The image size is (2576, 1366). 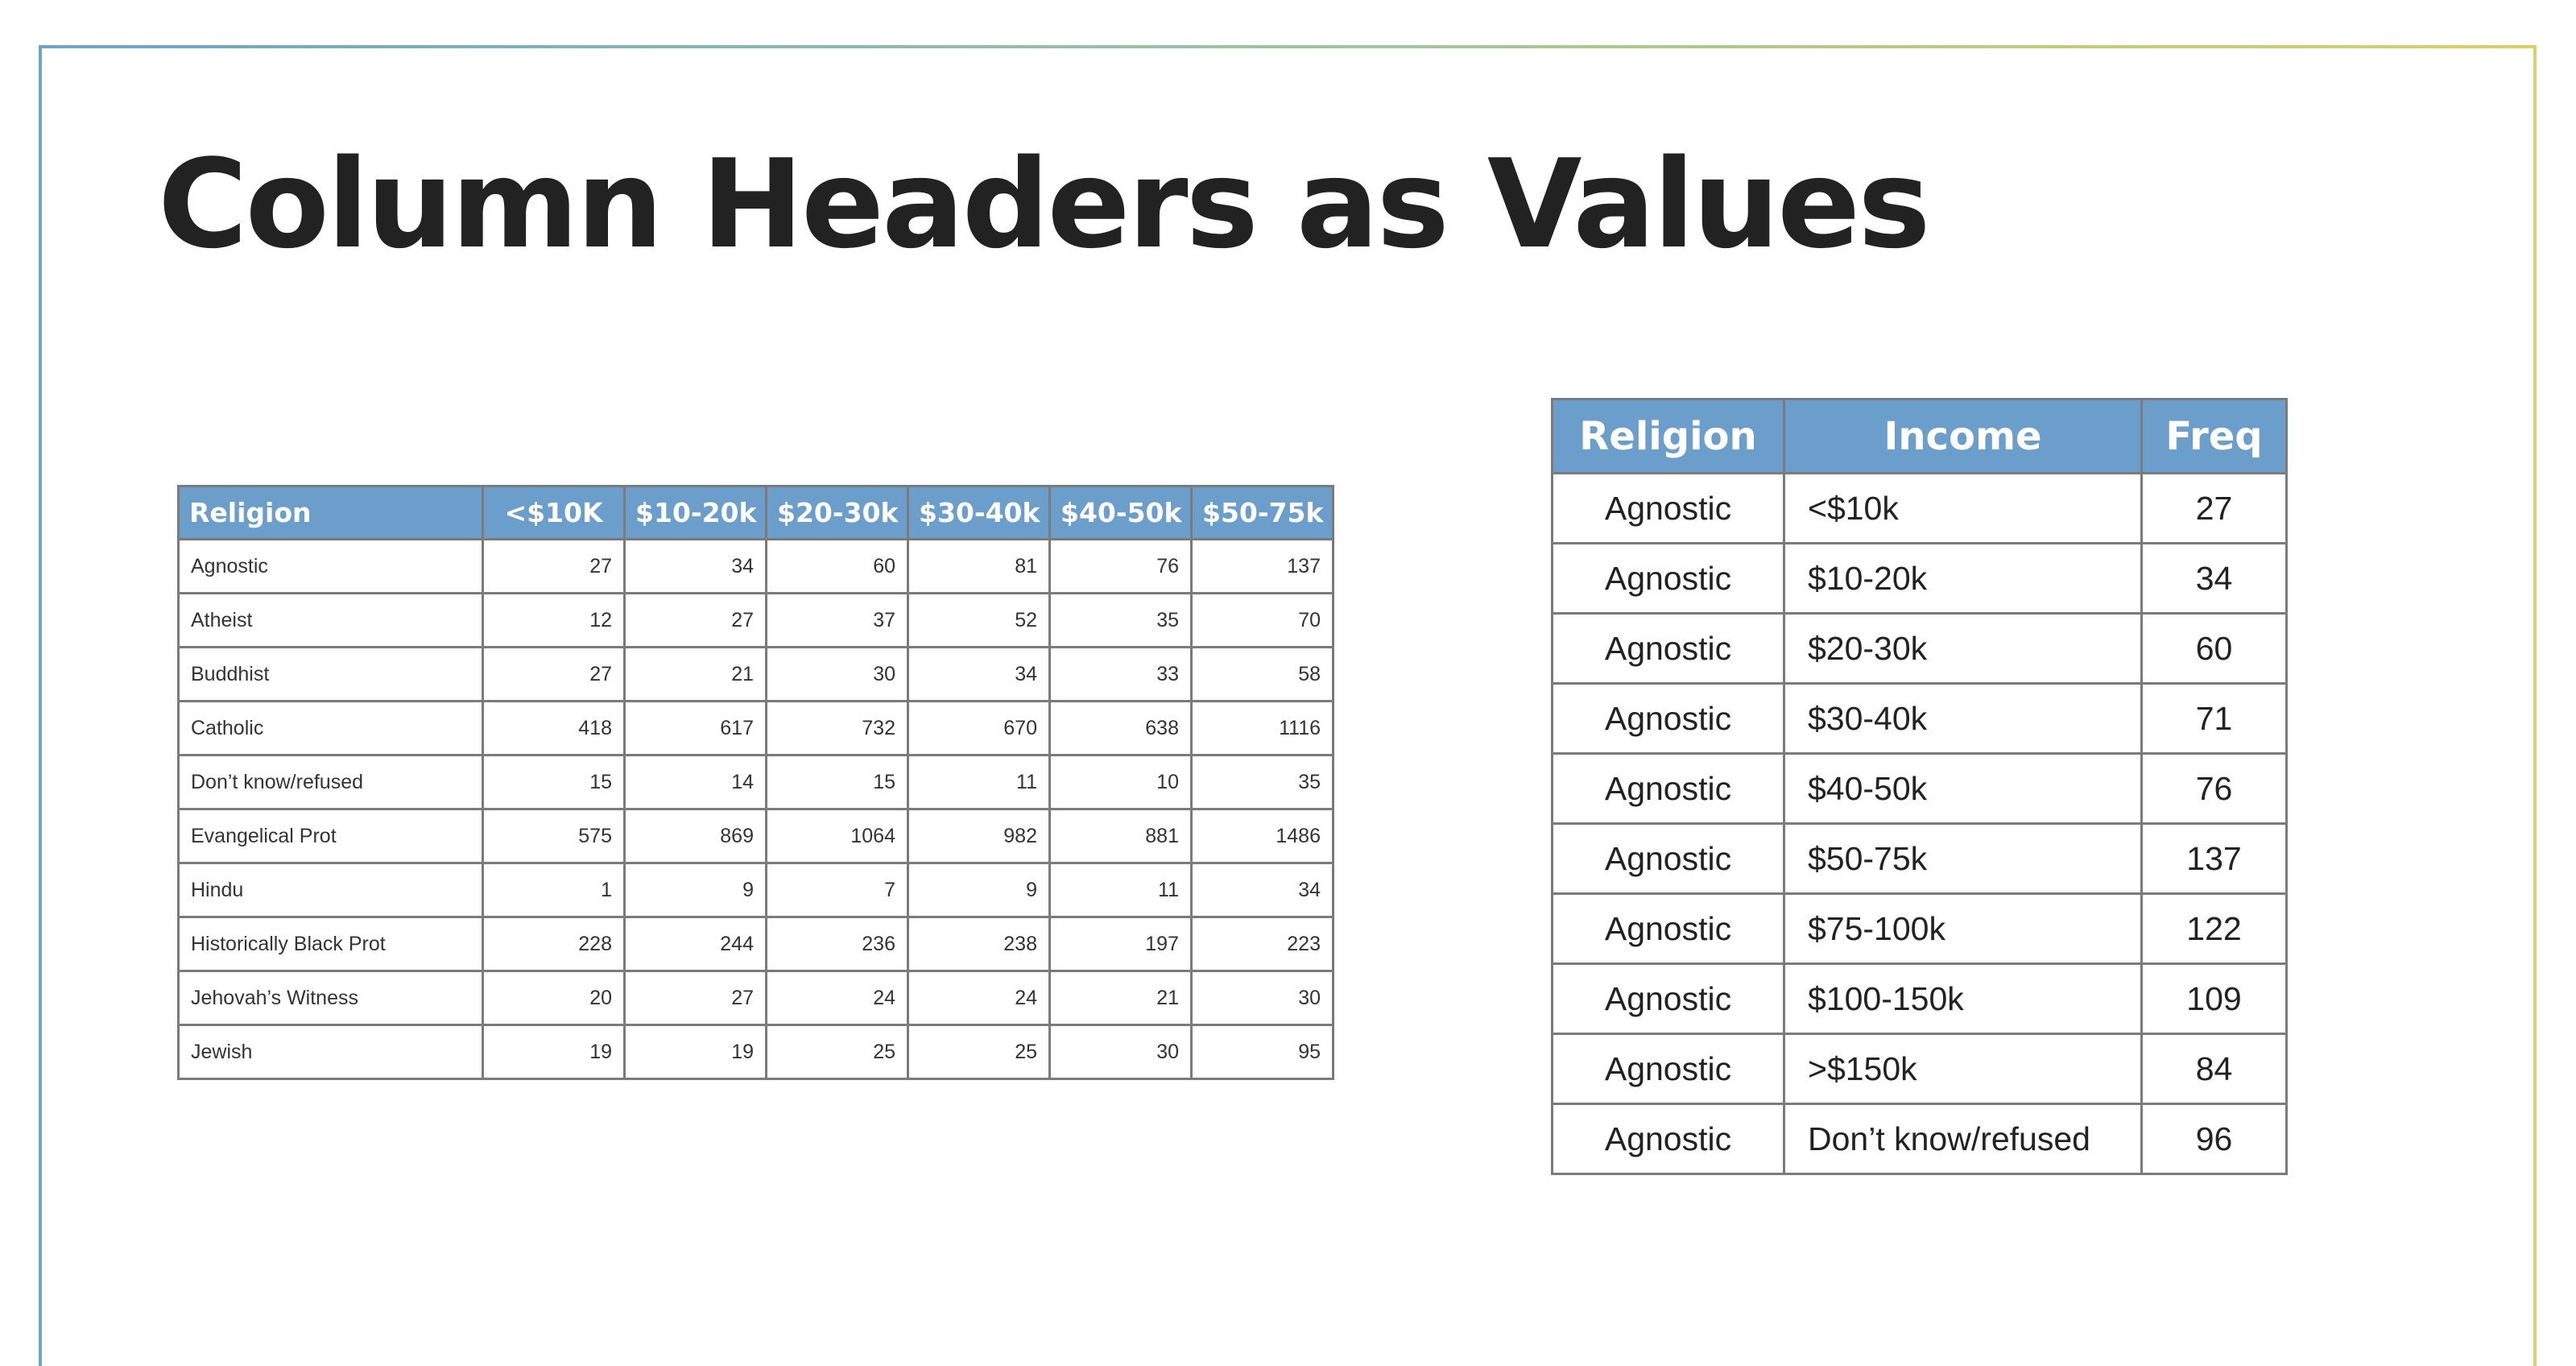 What do you see at coordinates (2214, 1139) in the screenshot?
I see `freq-cell: 96` at bounding box center [2214, 1139].